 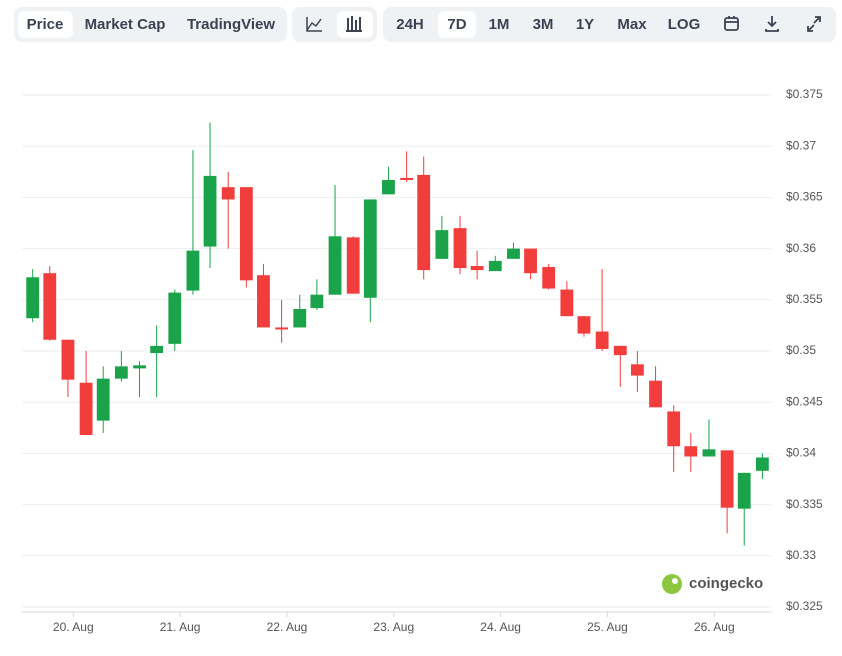 What do you see at coordinates (675, 581) in the screenshot?
I see `logo-eye` at bounding box center [675, 581].